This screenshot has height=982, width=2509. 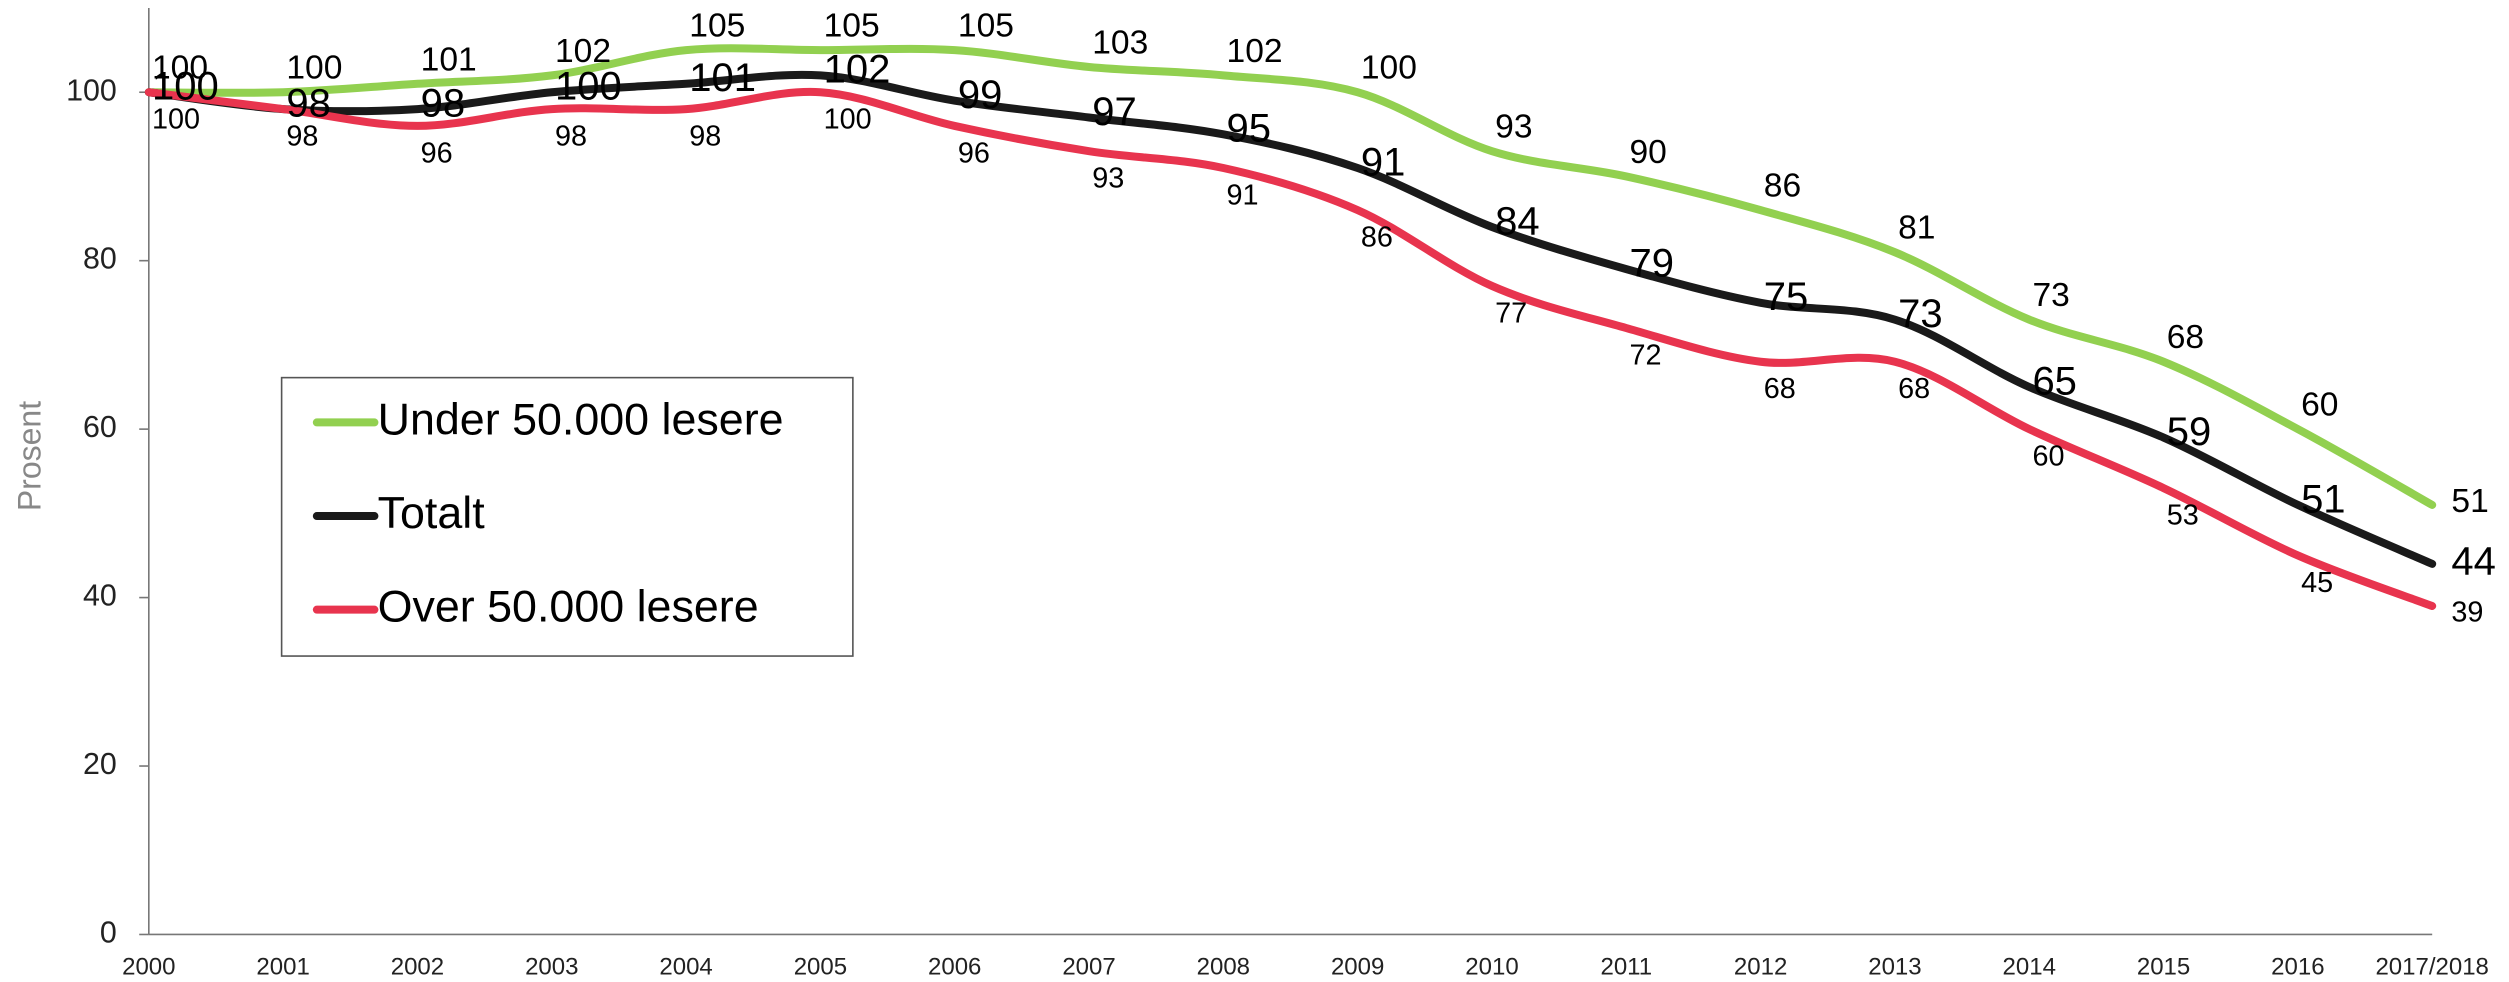 I want to click on x-tick-label: 2012, so click(x=1760, y=966).